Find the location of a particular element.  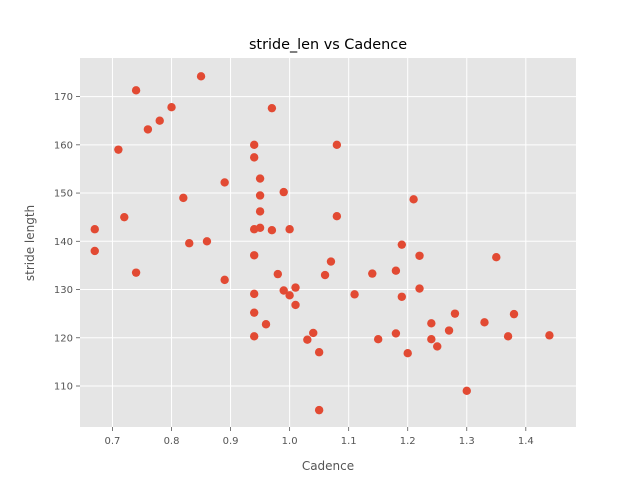

x-tick-label: 1.3 is located at coordinates (467, 441).